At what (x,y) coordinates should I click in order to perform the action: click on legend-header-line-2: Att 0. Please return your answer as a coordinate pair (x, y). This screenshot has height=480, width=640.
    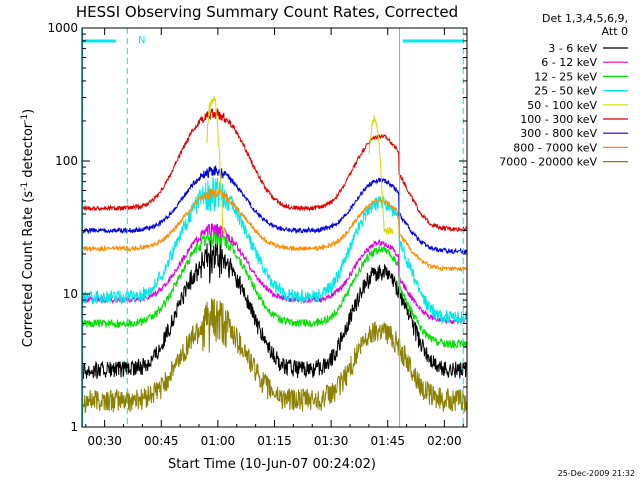
    Looking at the image, I should click on (615, 31).